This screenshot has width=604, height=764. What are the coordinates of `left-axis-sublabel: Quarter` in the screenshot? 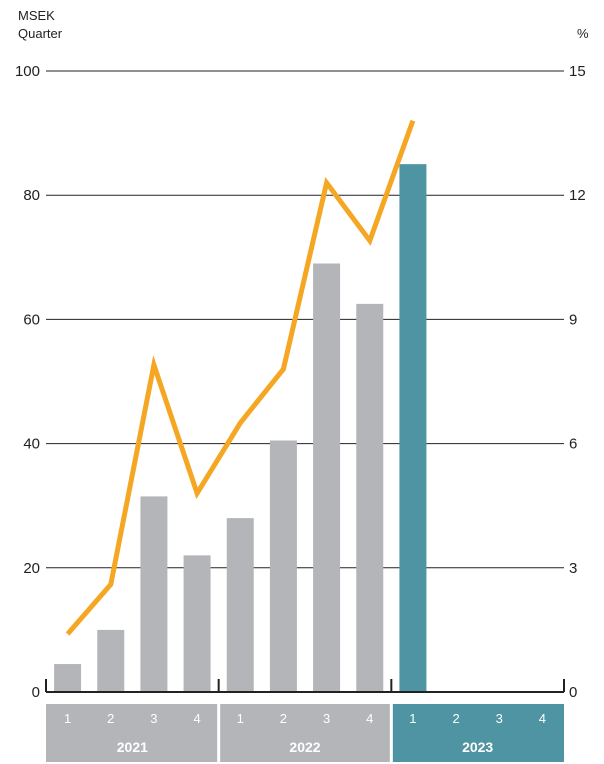 It's located at (40, 33).